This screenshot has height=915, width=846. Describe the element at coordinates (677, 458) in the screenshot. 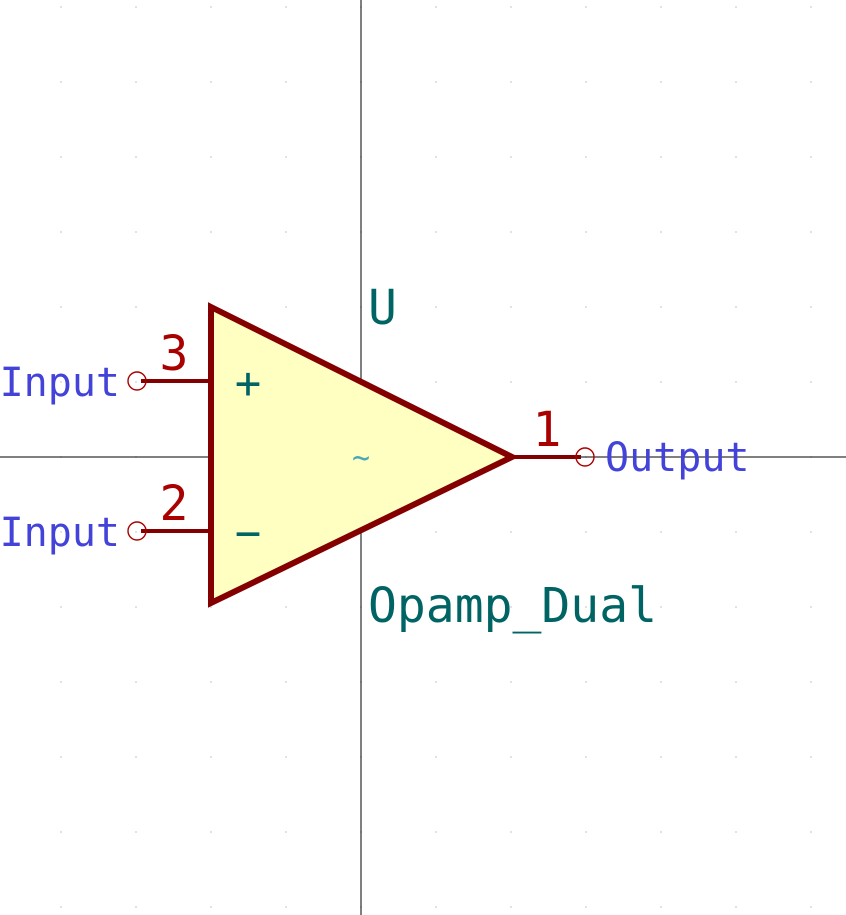

I see `pin-name-1: Output` at that location.